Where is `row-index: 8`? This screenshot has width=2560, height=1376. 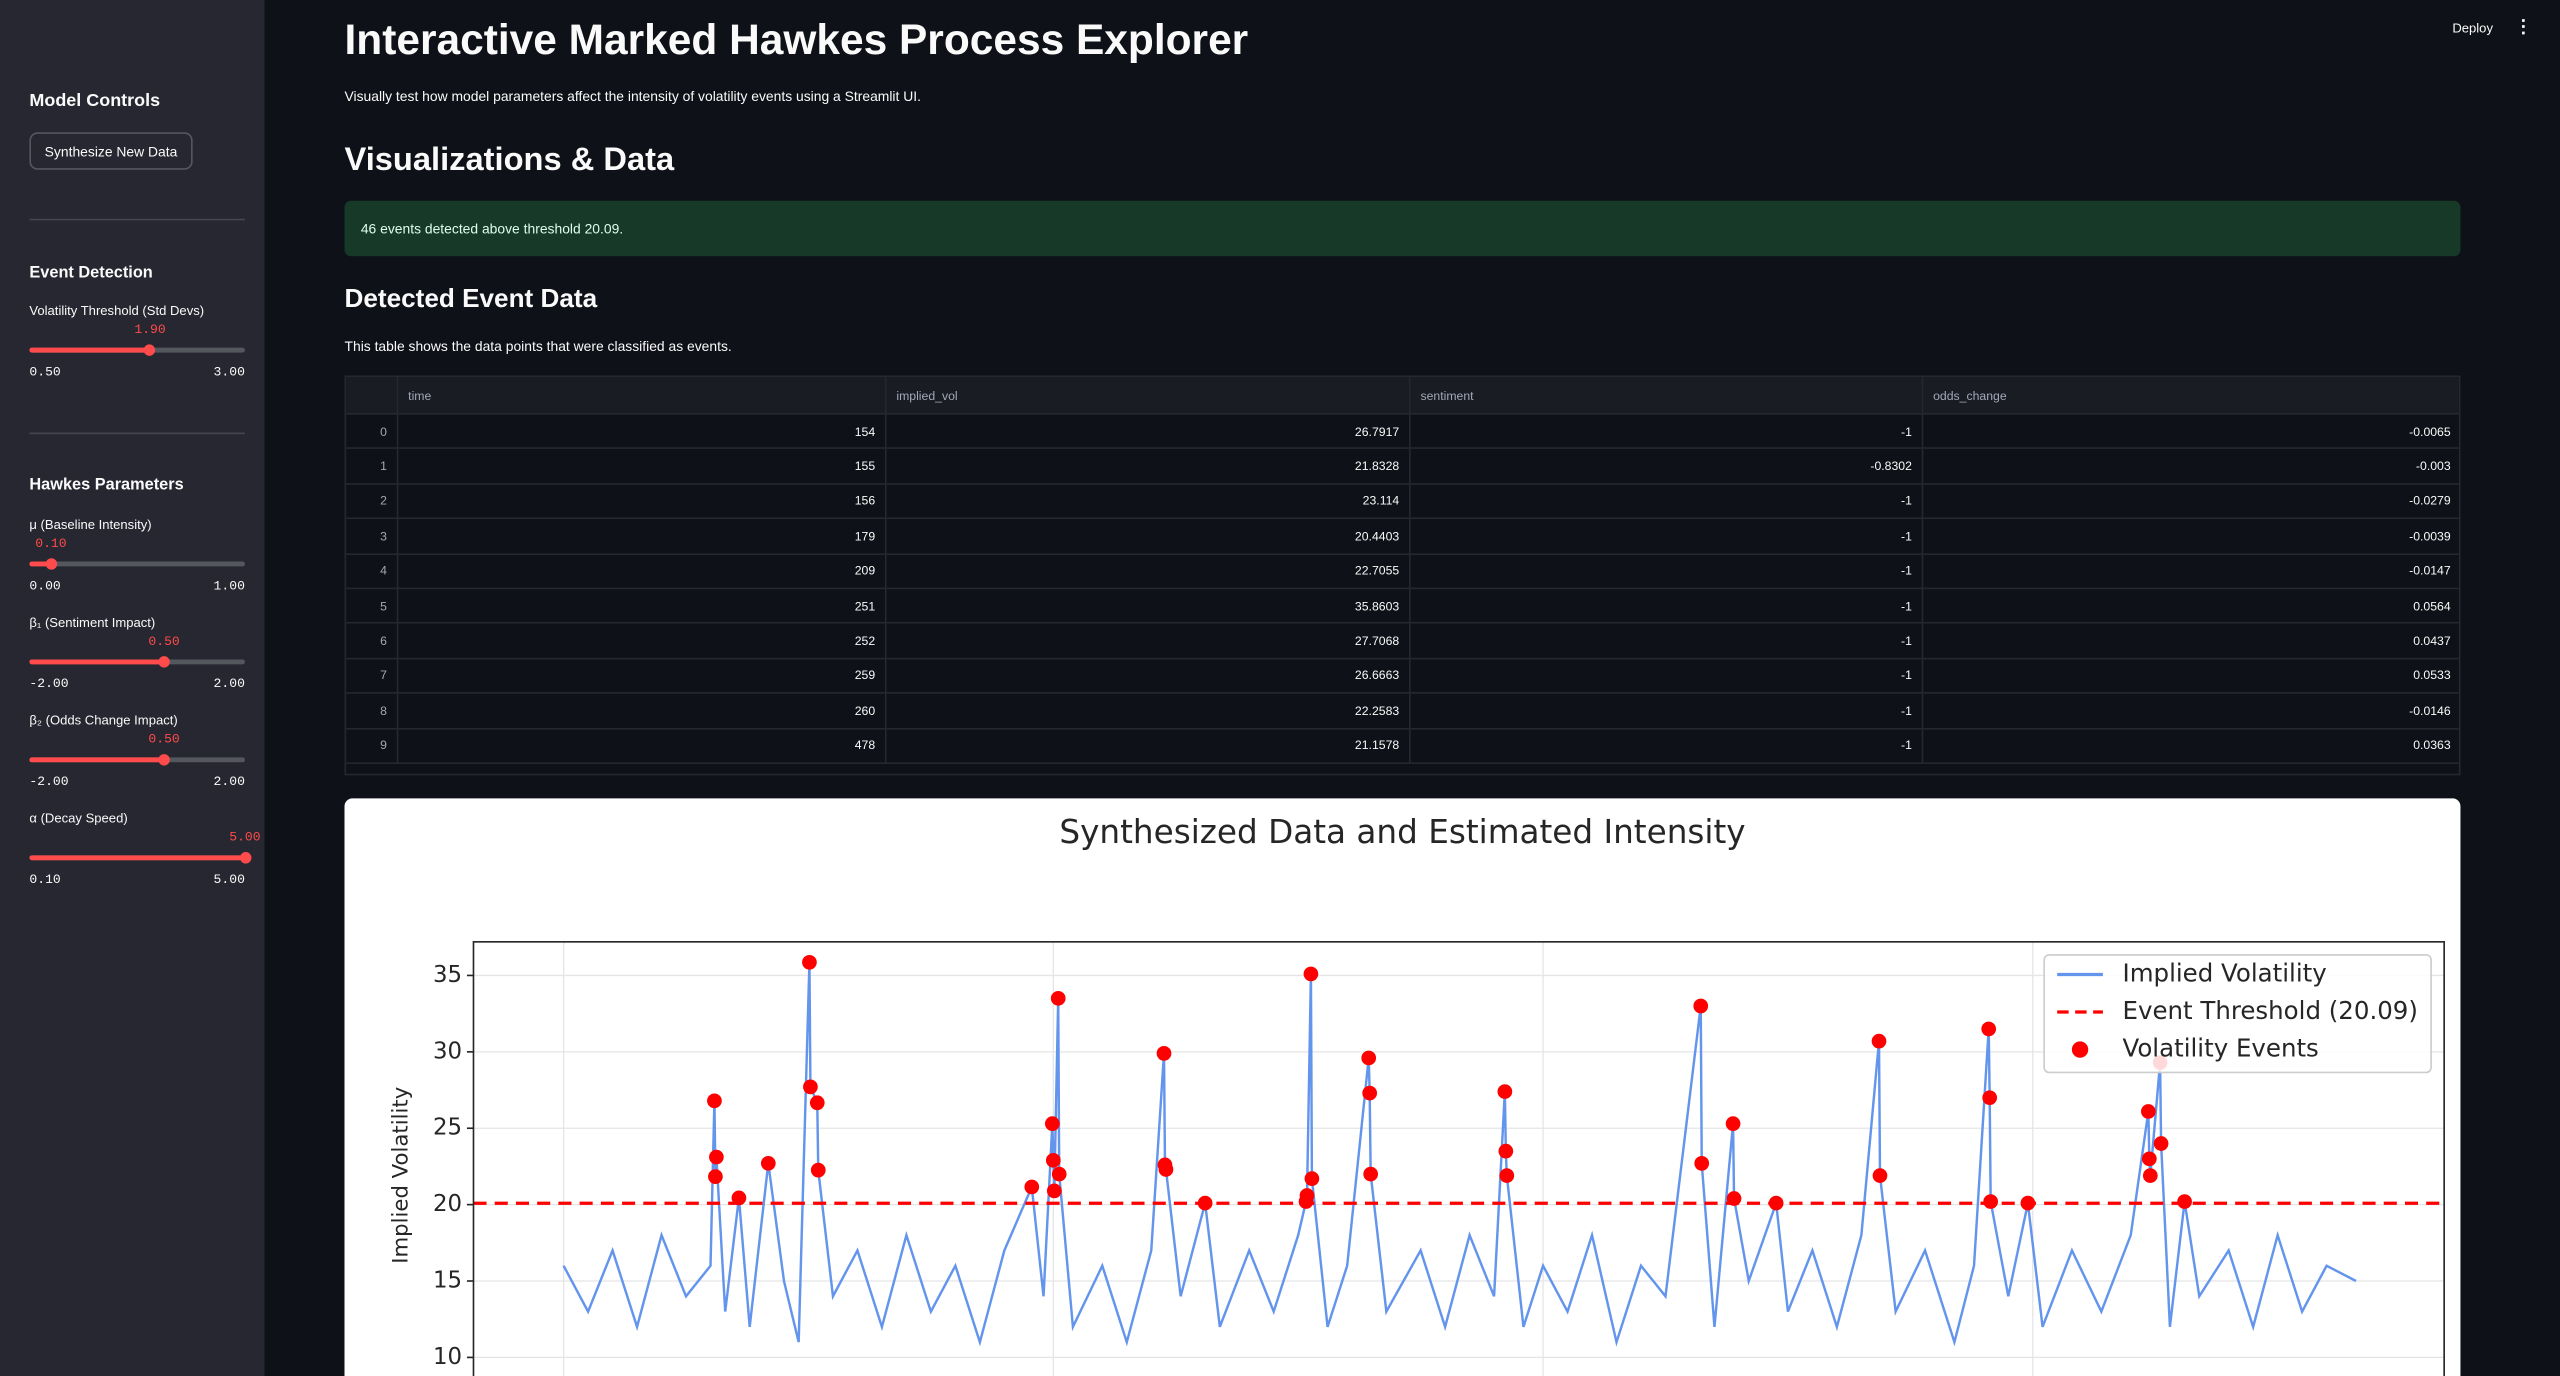
row-index: 8 is located at coordinates (372, 711).